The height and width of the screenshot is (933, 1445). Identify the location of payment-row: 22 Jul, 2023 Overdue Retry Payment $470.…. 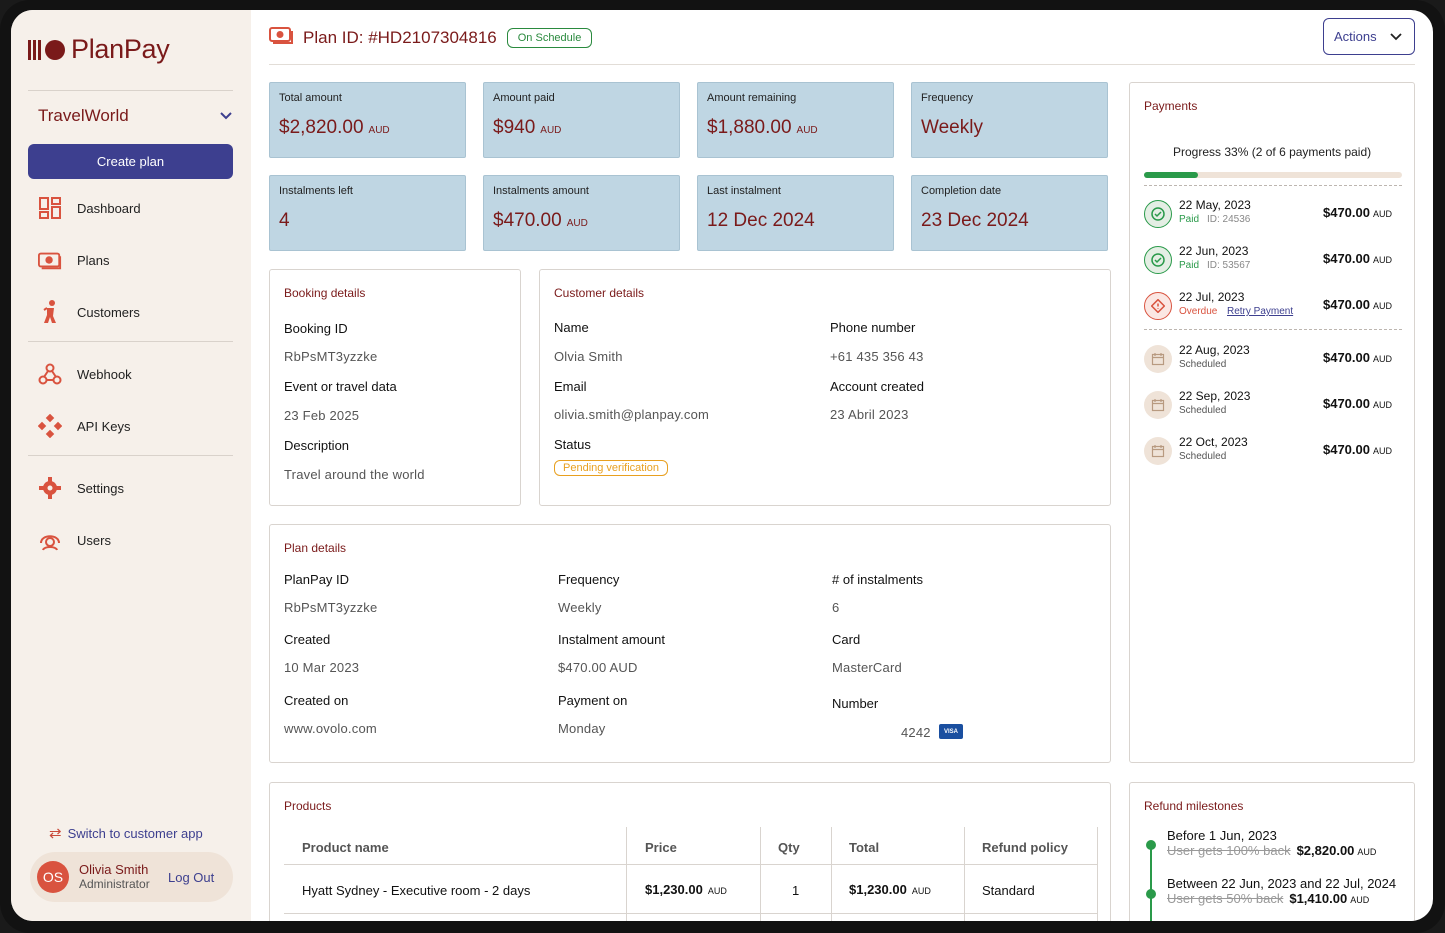
(1273, 308).